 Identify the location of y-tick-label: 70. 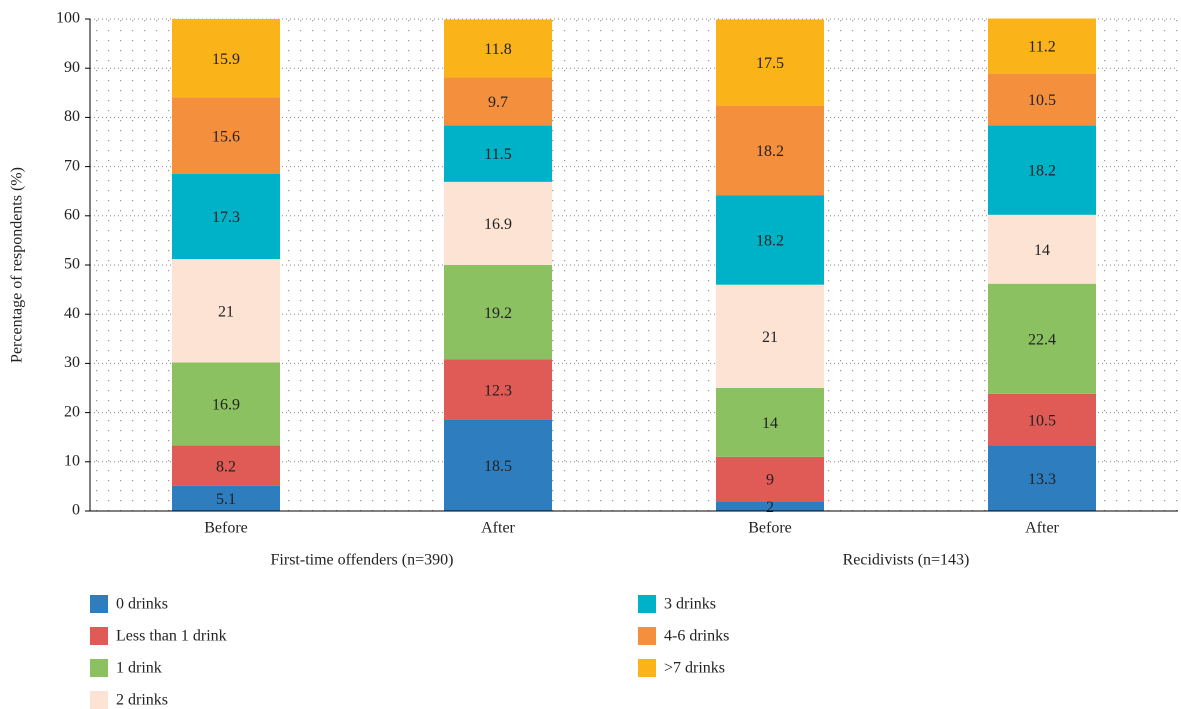
(72, 165).